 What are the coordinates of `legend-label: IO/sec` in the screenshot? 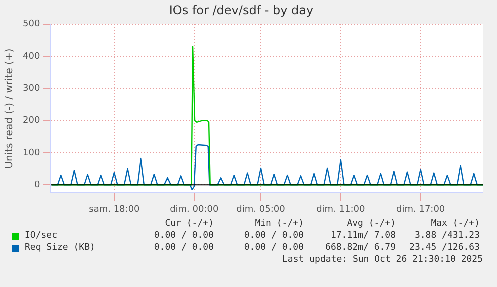 It's located at (41, 236).